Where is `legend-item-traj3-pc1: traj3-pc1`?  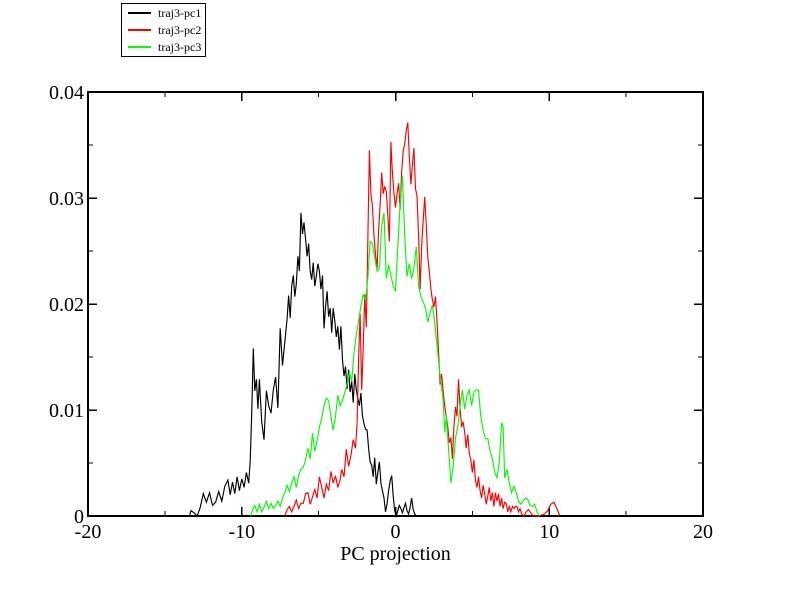
legend-item-traj3-pc1: traj3-pc1 is located at coordinates (163, 13).